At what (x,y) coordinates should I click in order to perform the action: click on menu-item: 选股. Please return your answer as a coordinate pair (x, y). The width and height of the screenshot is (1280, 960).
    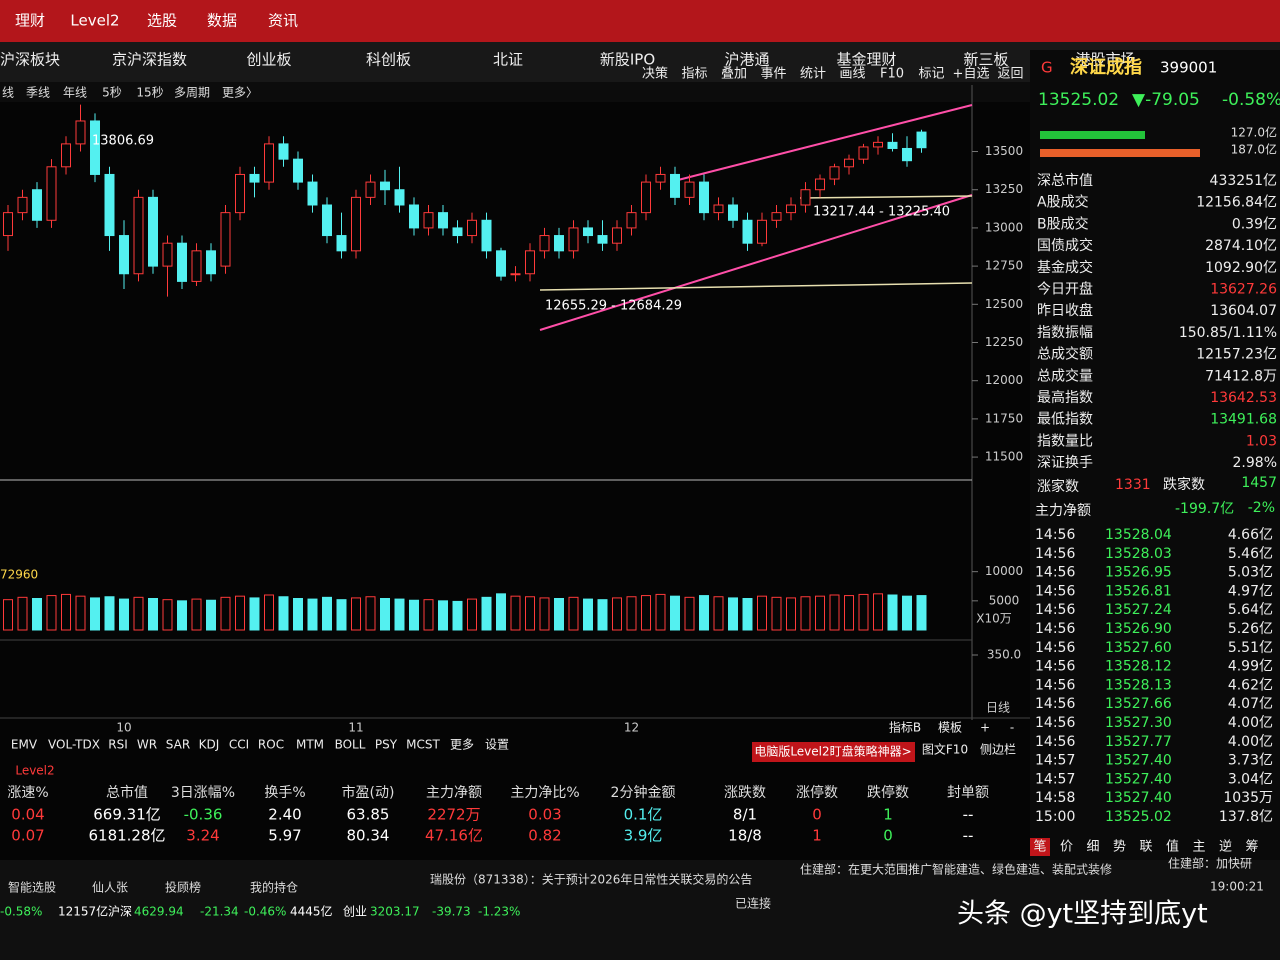
    Looking at the image, I should click on (162, 21).